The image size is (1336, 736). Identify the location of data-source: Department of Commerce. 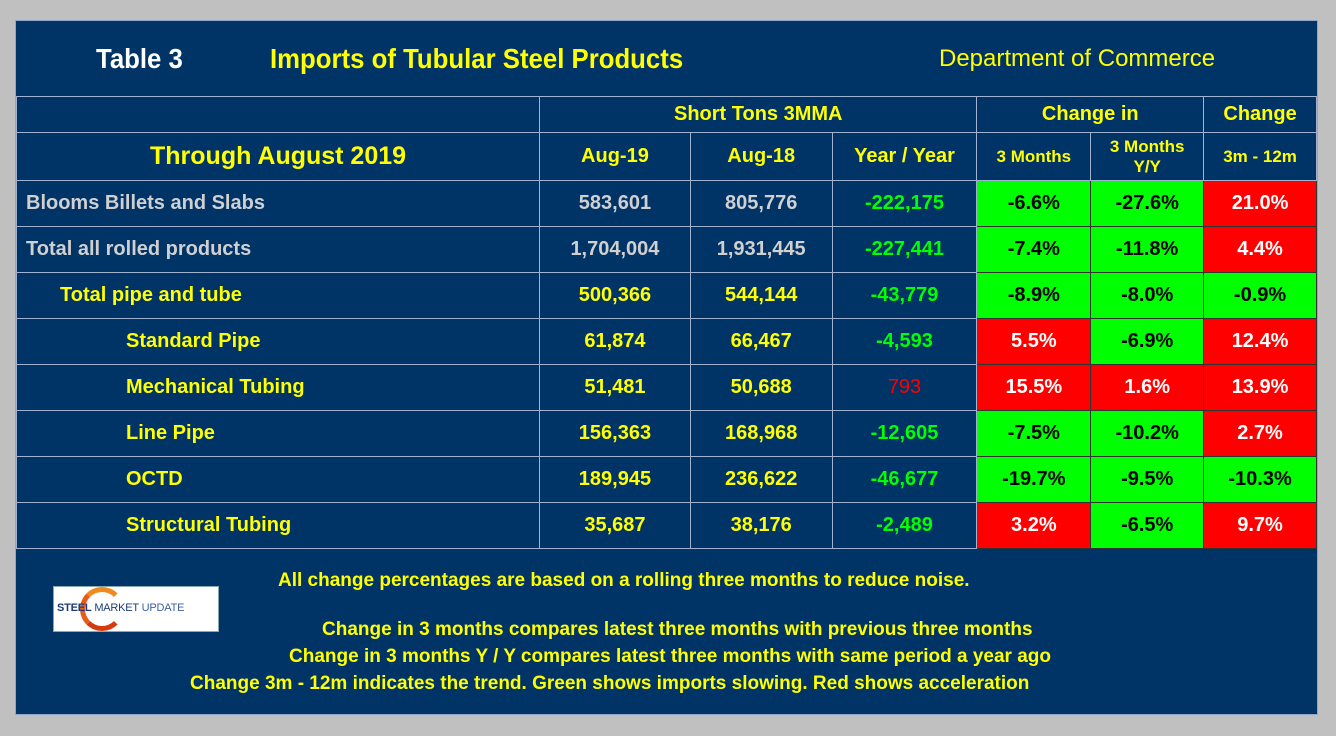
(1077, 58).